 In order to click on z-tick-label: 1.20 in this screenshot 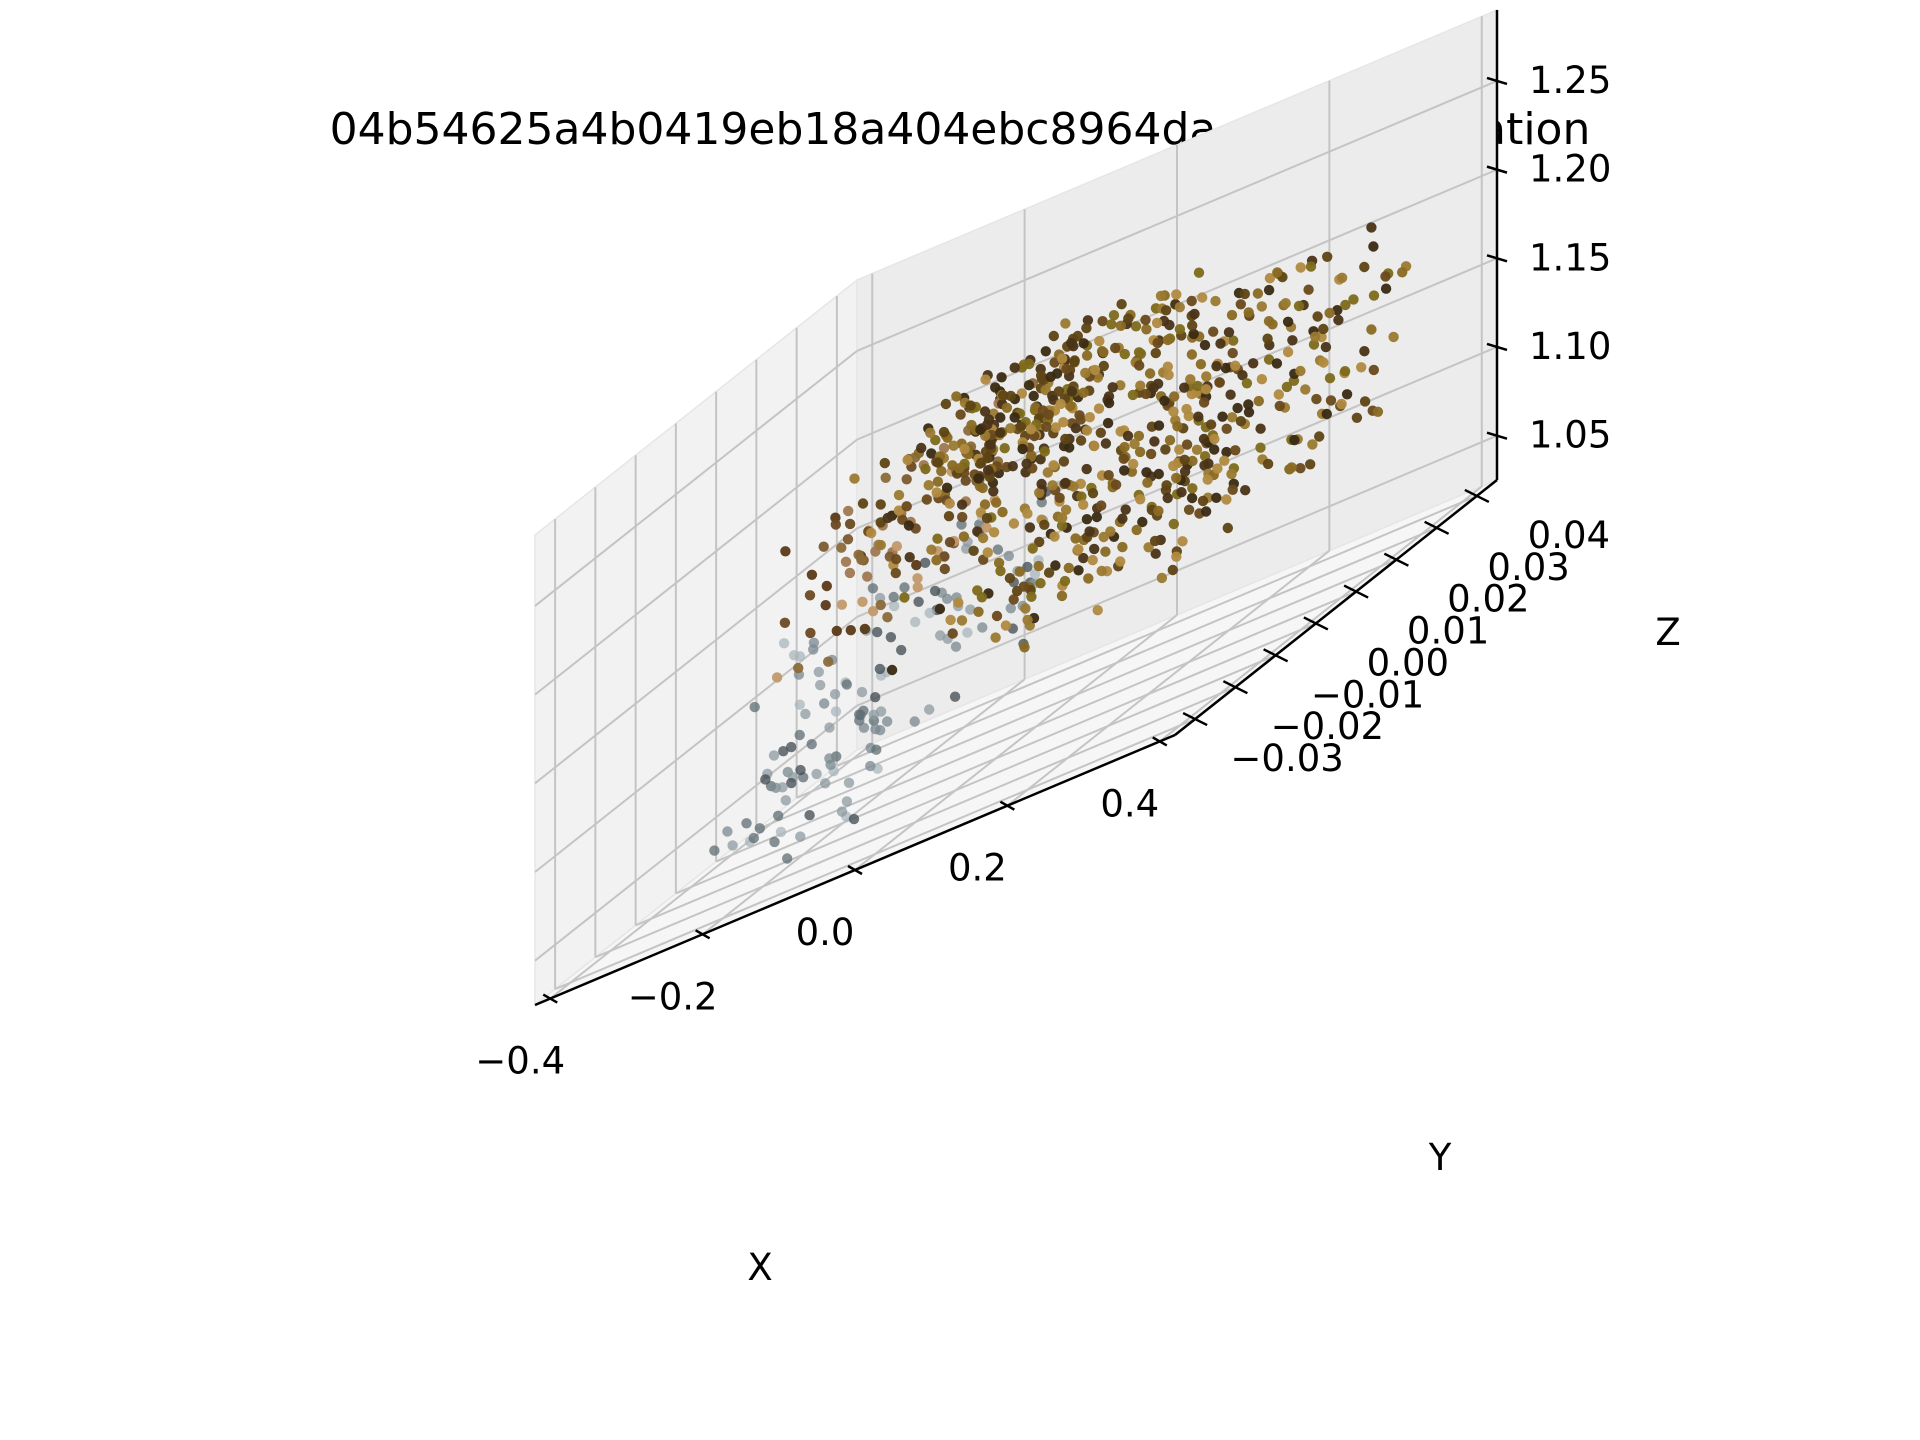, I will do `click(1570, 169)`.